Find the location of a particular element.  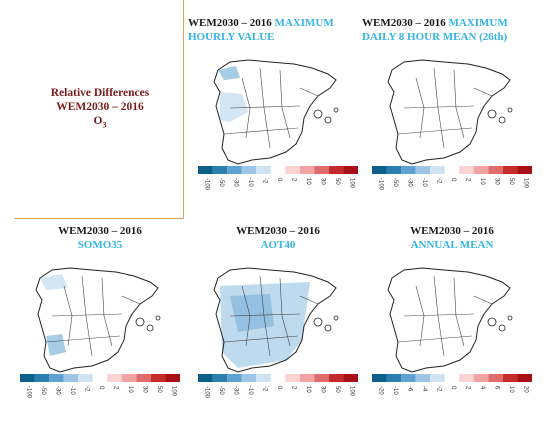

colorbar-tick-label: -100 is located at coordinates (380, 184).